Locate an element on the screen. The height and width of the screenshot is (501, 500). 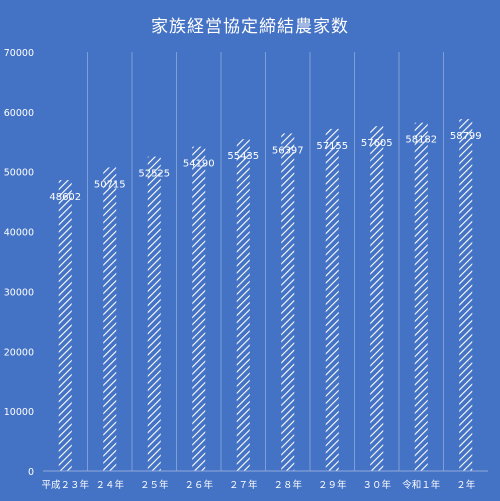
x-tick-label: 平成２３年 is located at coordinates (65, 485).